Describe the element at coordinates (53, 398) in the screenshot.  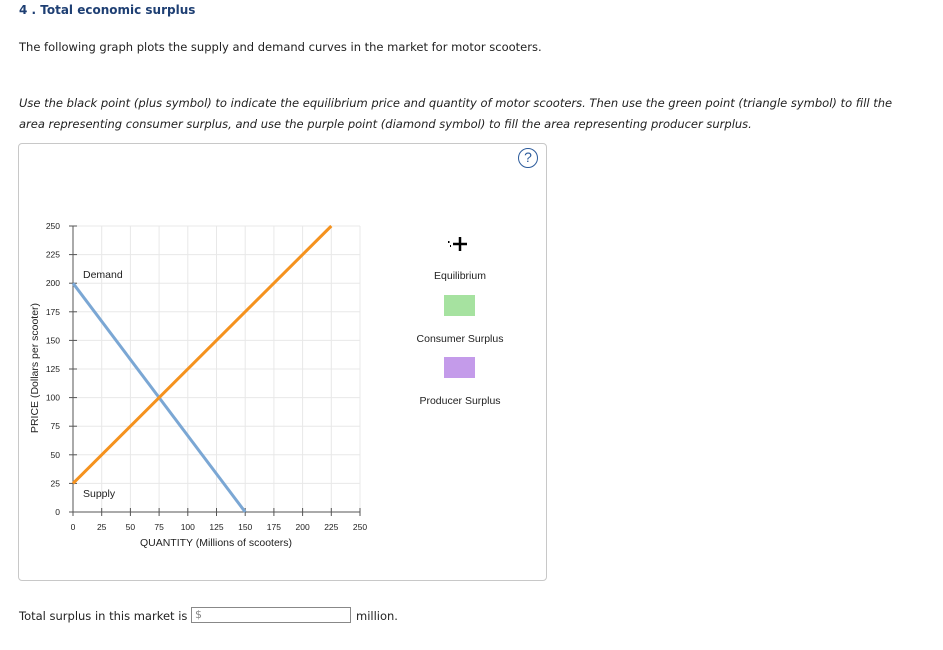
I see `y-tick-label: 100` at that location.